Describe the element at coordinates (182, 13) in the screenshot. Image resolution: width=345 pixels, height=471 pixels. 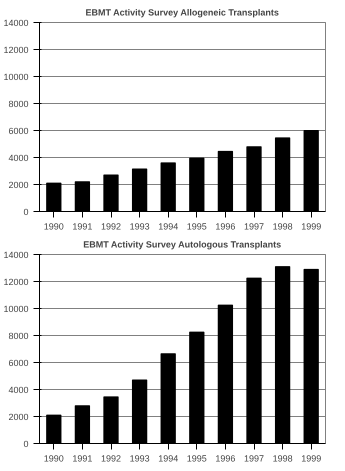
I see `chart-title: EBMT Activity Survey Allogeneic Transplants` at that location.